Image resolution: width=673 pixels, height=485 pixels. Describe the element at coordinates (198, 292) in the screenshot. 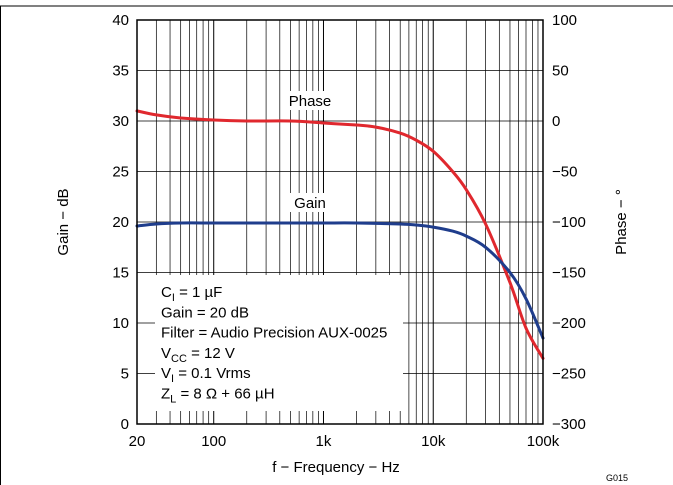

I see `annotation-rest: = 1 µF` at that location.